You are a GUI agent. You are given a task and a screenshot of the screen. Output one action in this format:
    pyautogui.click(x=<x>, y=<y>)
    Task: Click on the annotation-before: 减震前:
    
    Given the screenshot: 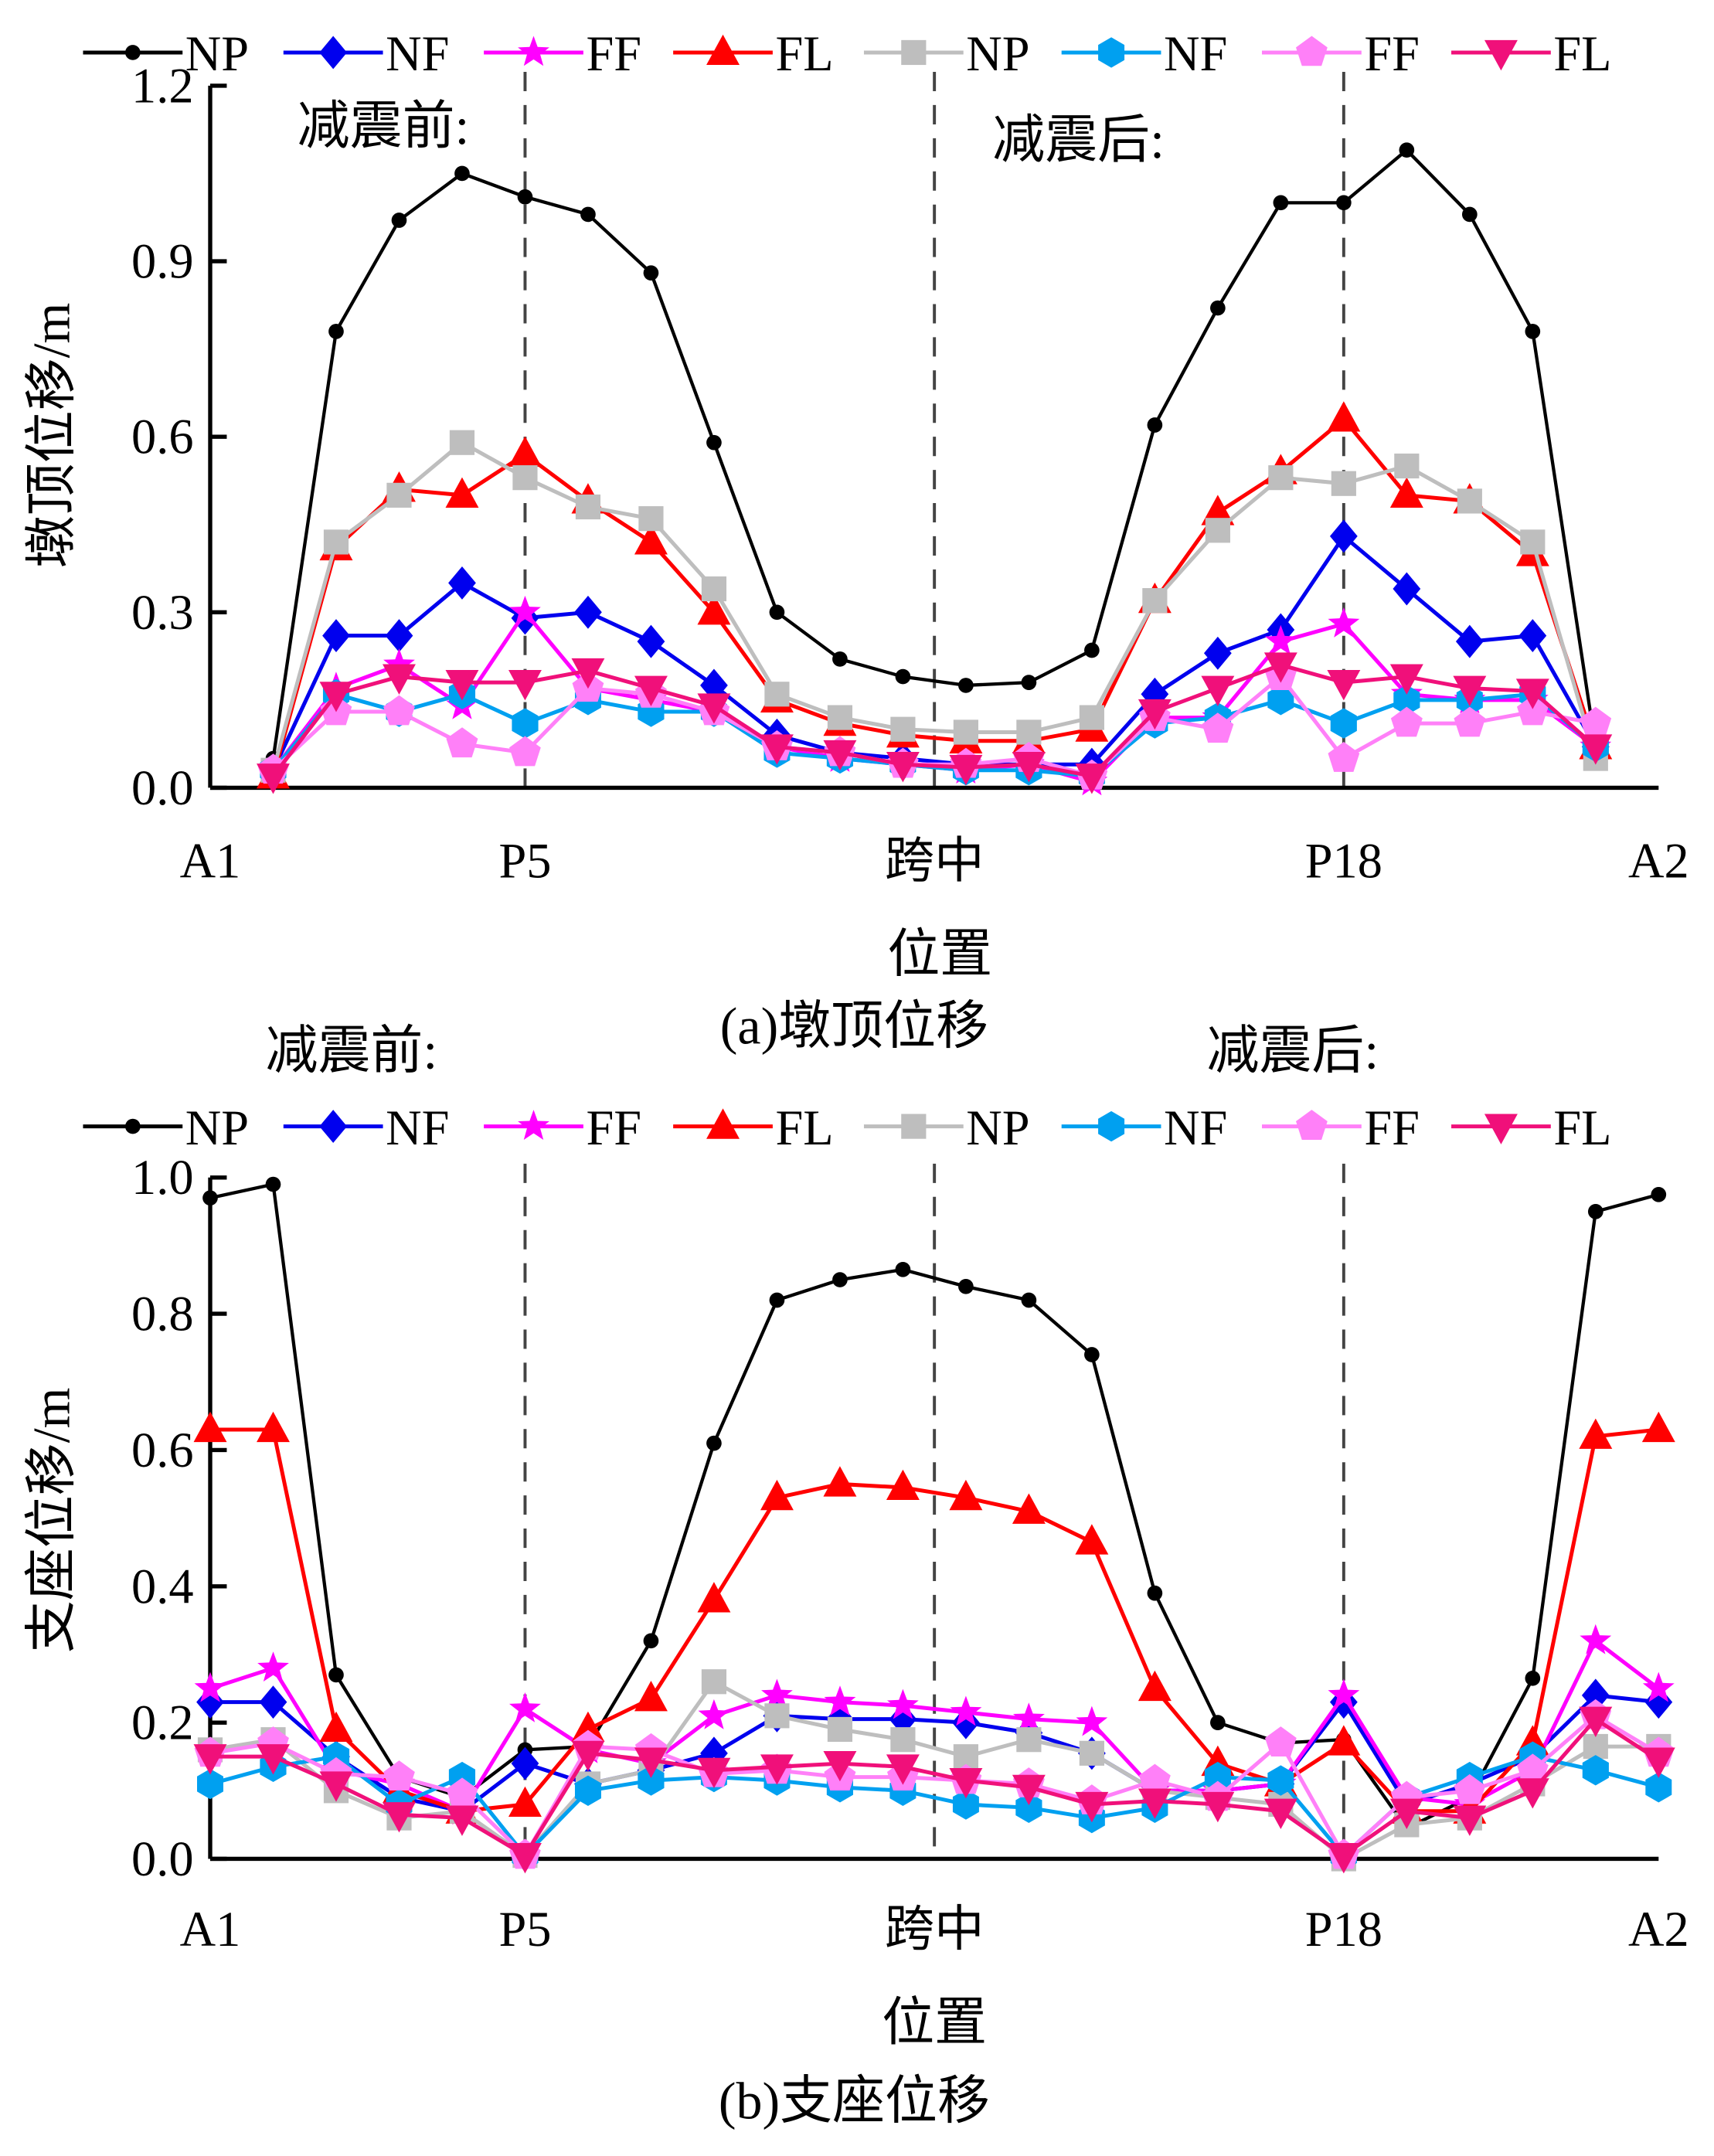 What is the action you would take?
    pyautogui.click(x=352, y=1051)
    